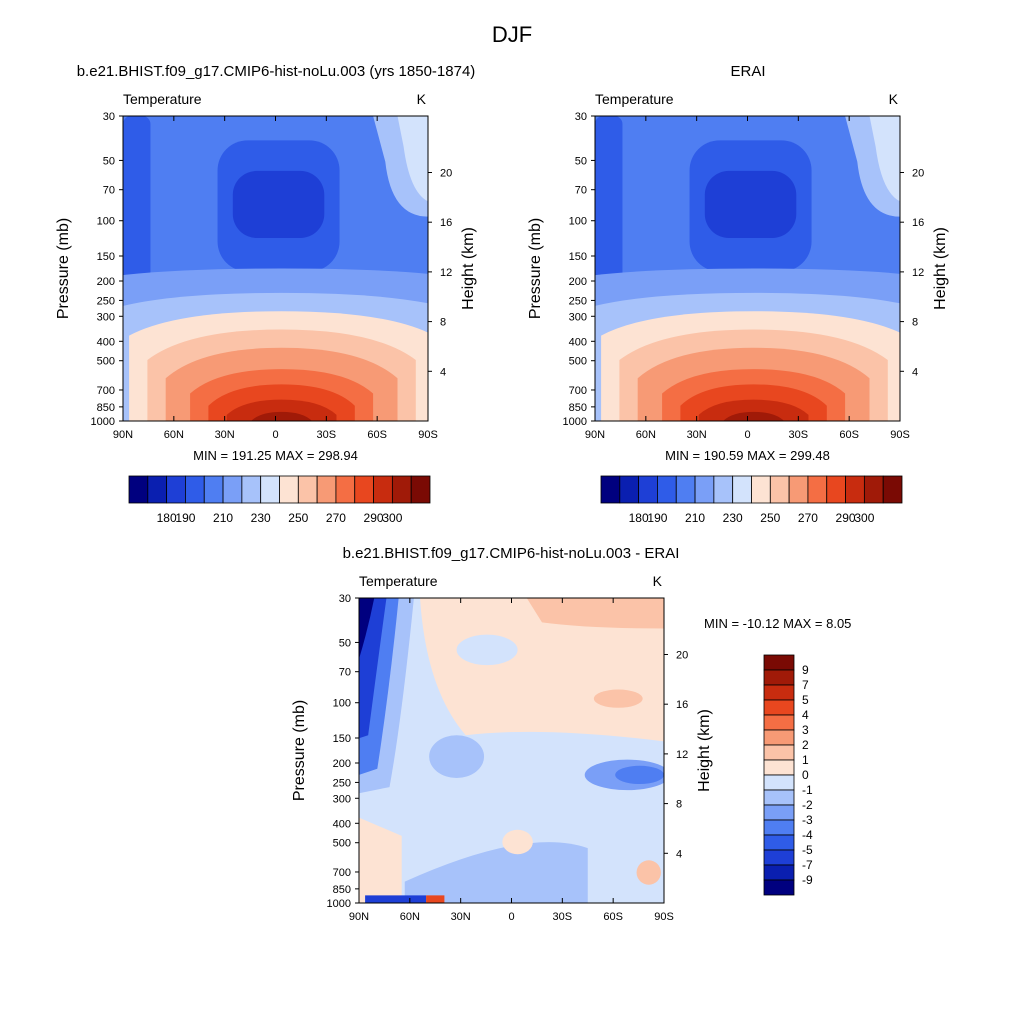 The height and width of the screenshot is (1024, 1024). I want to click on y-tick-label: 500, so click(342, 844).